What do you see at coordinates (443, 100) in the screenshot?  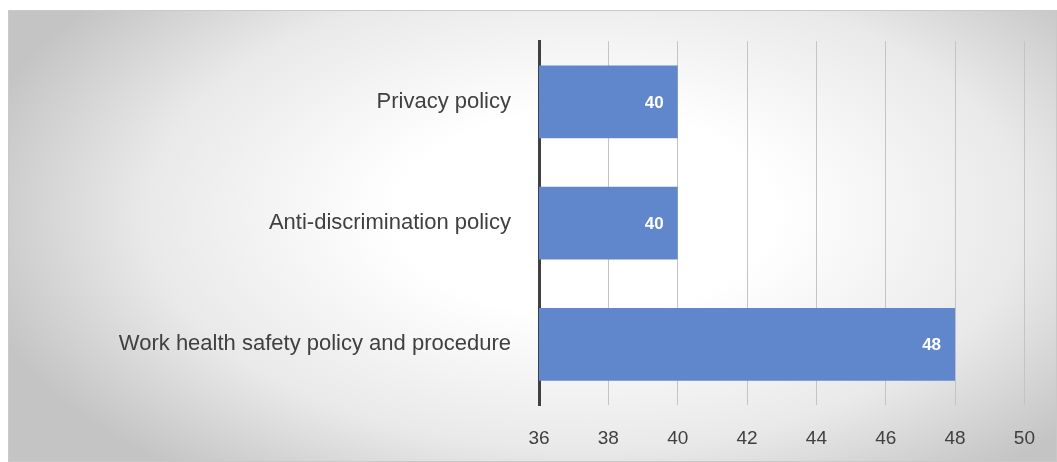 I see `y-tick-label: Privacy policy` at bounding box center [443, 100].